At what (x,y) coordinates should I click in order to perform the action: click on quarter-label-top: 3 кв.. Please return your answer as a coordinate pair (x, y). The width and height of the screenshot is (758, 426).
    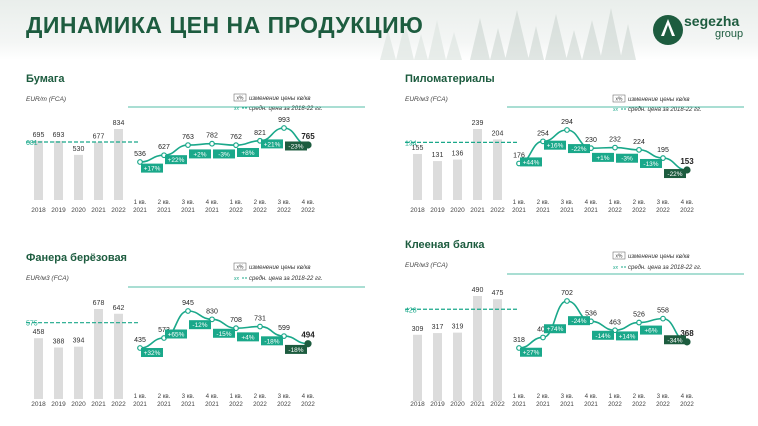
    Looking at the image, I should click on (284, 396).